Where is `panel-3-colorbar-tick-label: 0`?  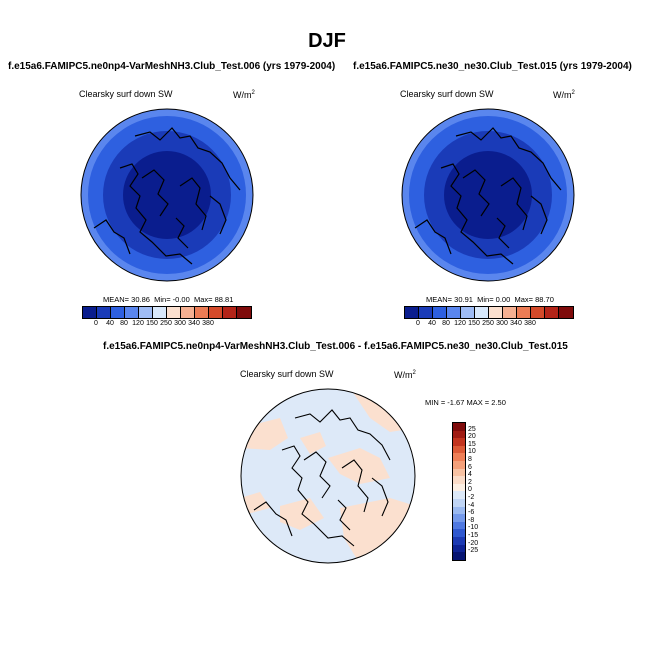
panel-3-colorbar-tick-label: 0 is located at coordinates (470, 490).